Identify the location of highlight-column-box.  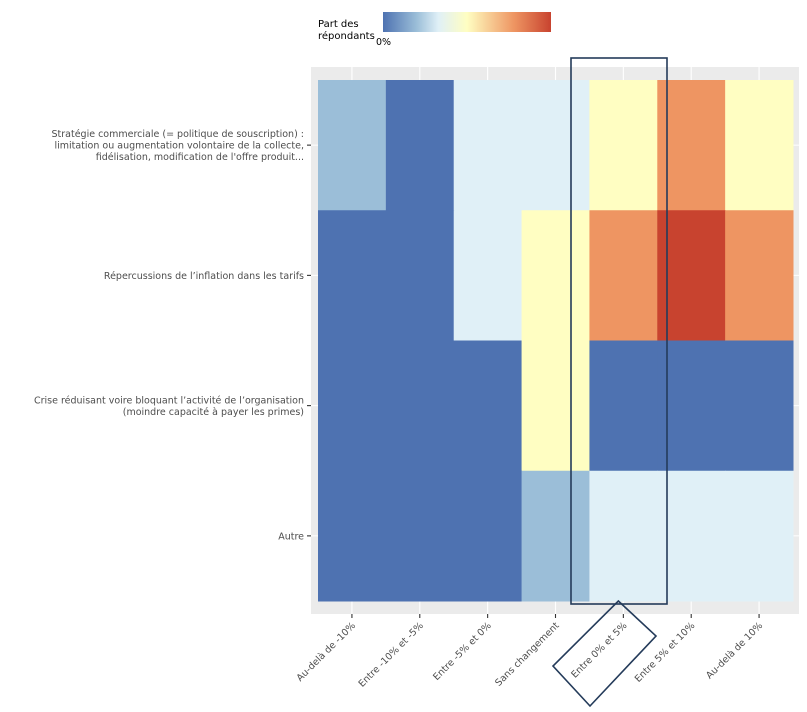
(619, 331).